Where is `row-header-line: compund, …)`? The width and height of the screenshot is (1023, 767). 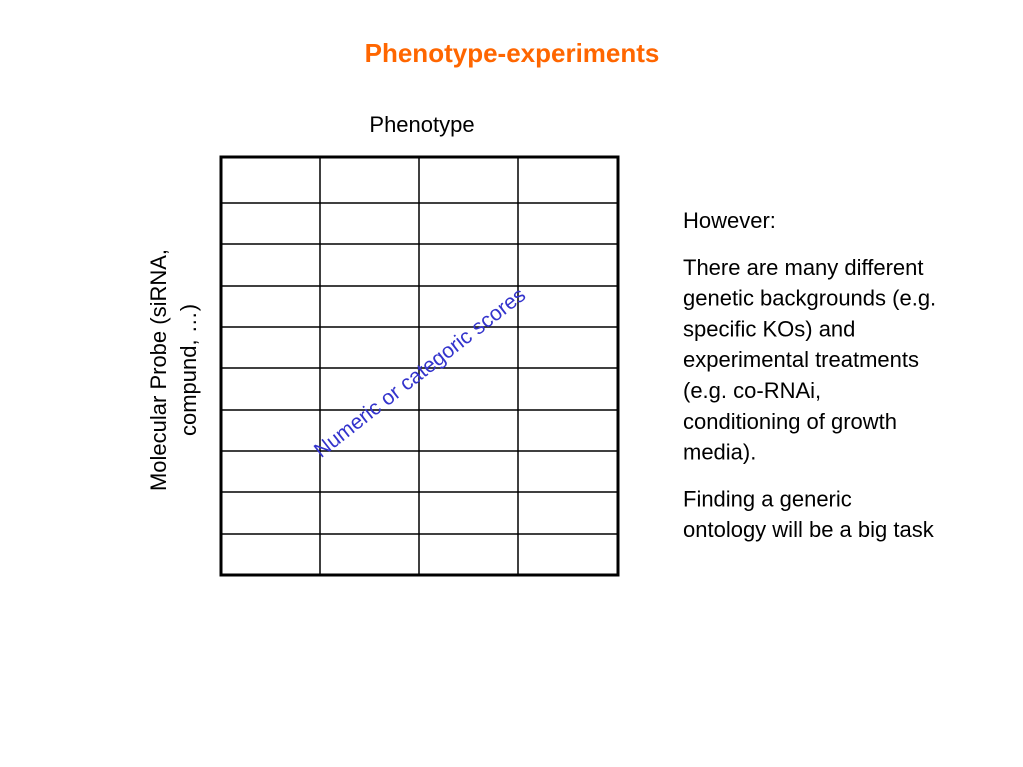 row-header-line: compund, …) is located at coordinates (188, 370).